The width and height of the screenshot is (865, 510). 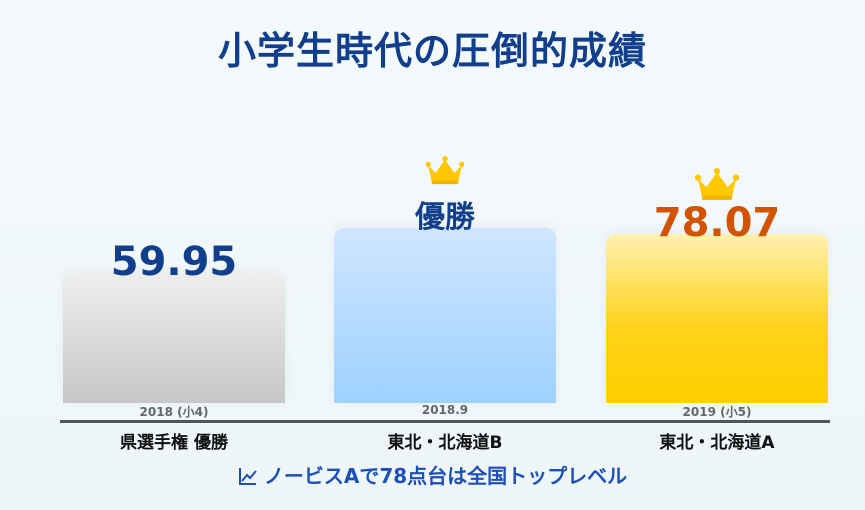 I want to click on bar-date-label-2: 2019 (小5), so click(x=717, y=412).